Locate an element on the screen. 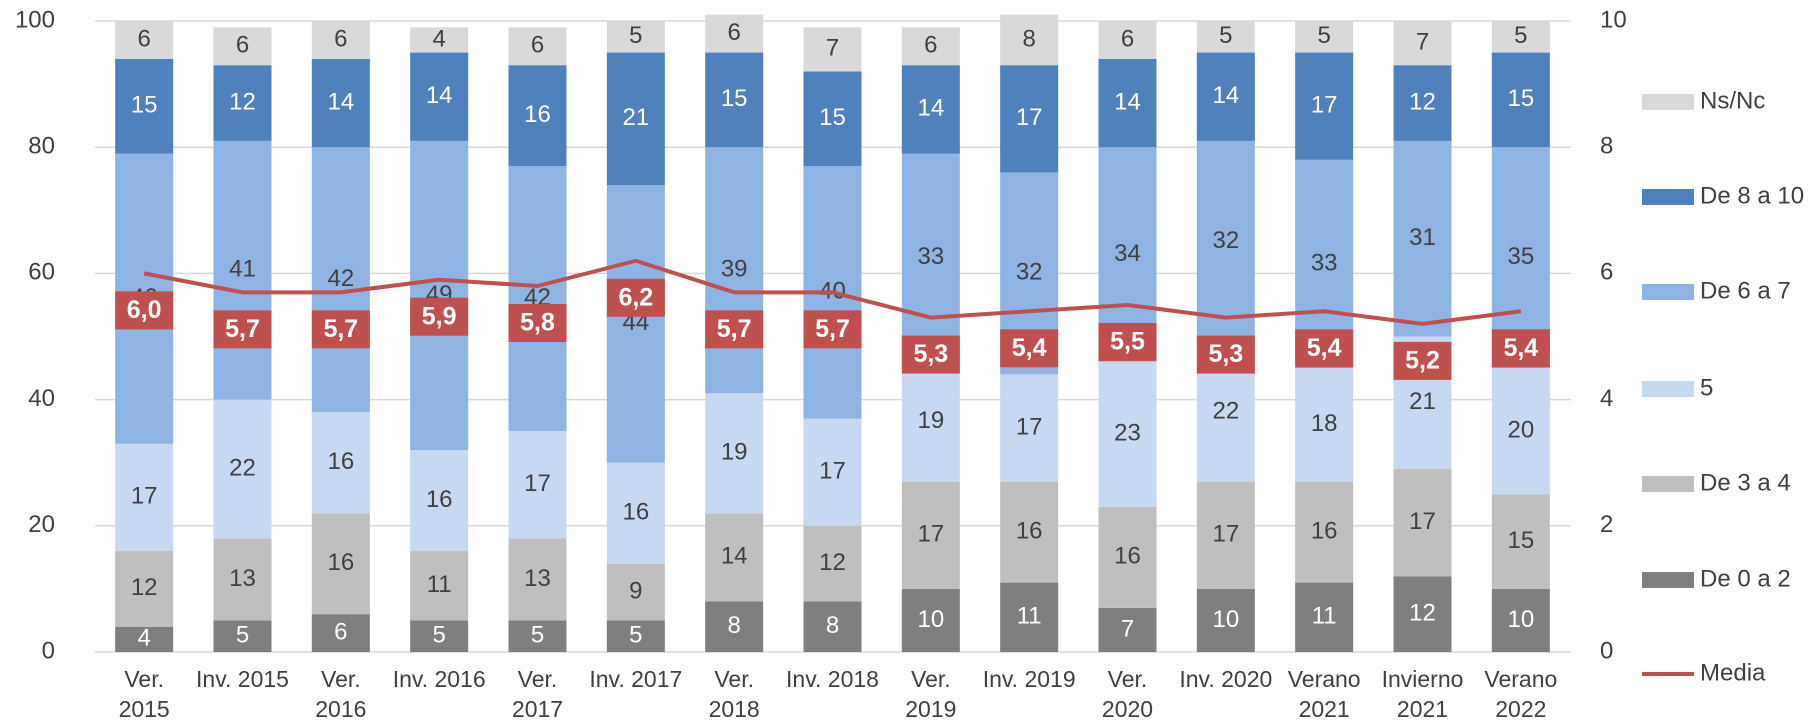  data-label: 34 is located at coordinates (1127, 253).